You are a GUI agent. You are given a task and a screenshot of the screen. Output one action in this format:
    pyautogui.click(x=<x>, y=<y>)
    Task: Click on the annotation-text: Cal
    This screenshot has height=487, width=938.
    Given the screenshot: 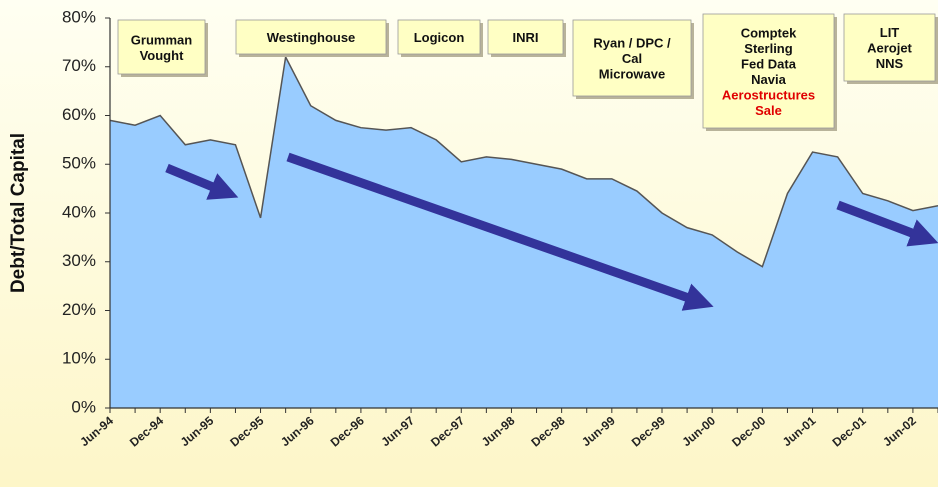 What is the action you would take?
    pyautogui.click(x=632, y=58)
    